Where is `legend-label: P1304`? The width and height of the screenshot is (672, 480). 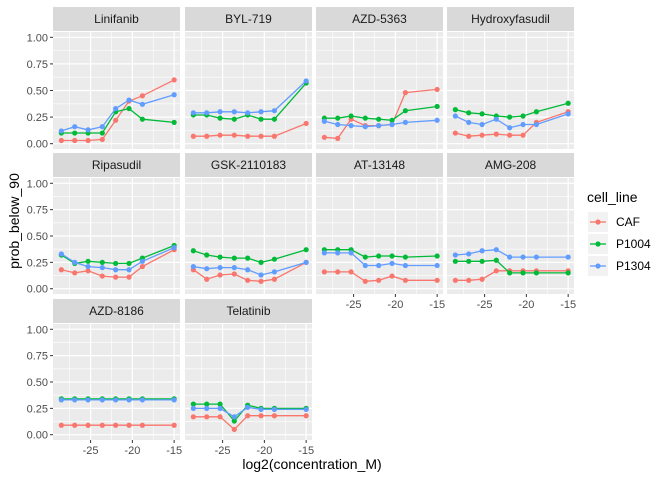
legend-label: P1304 is located at coordinates (633, 266).